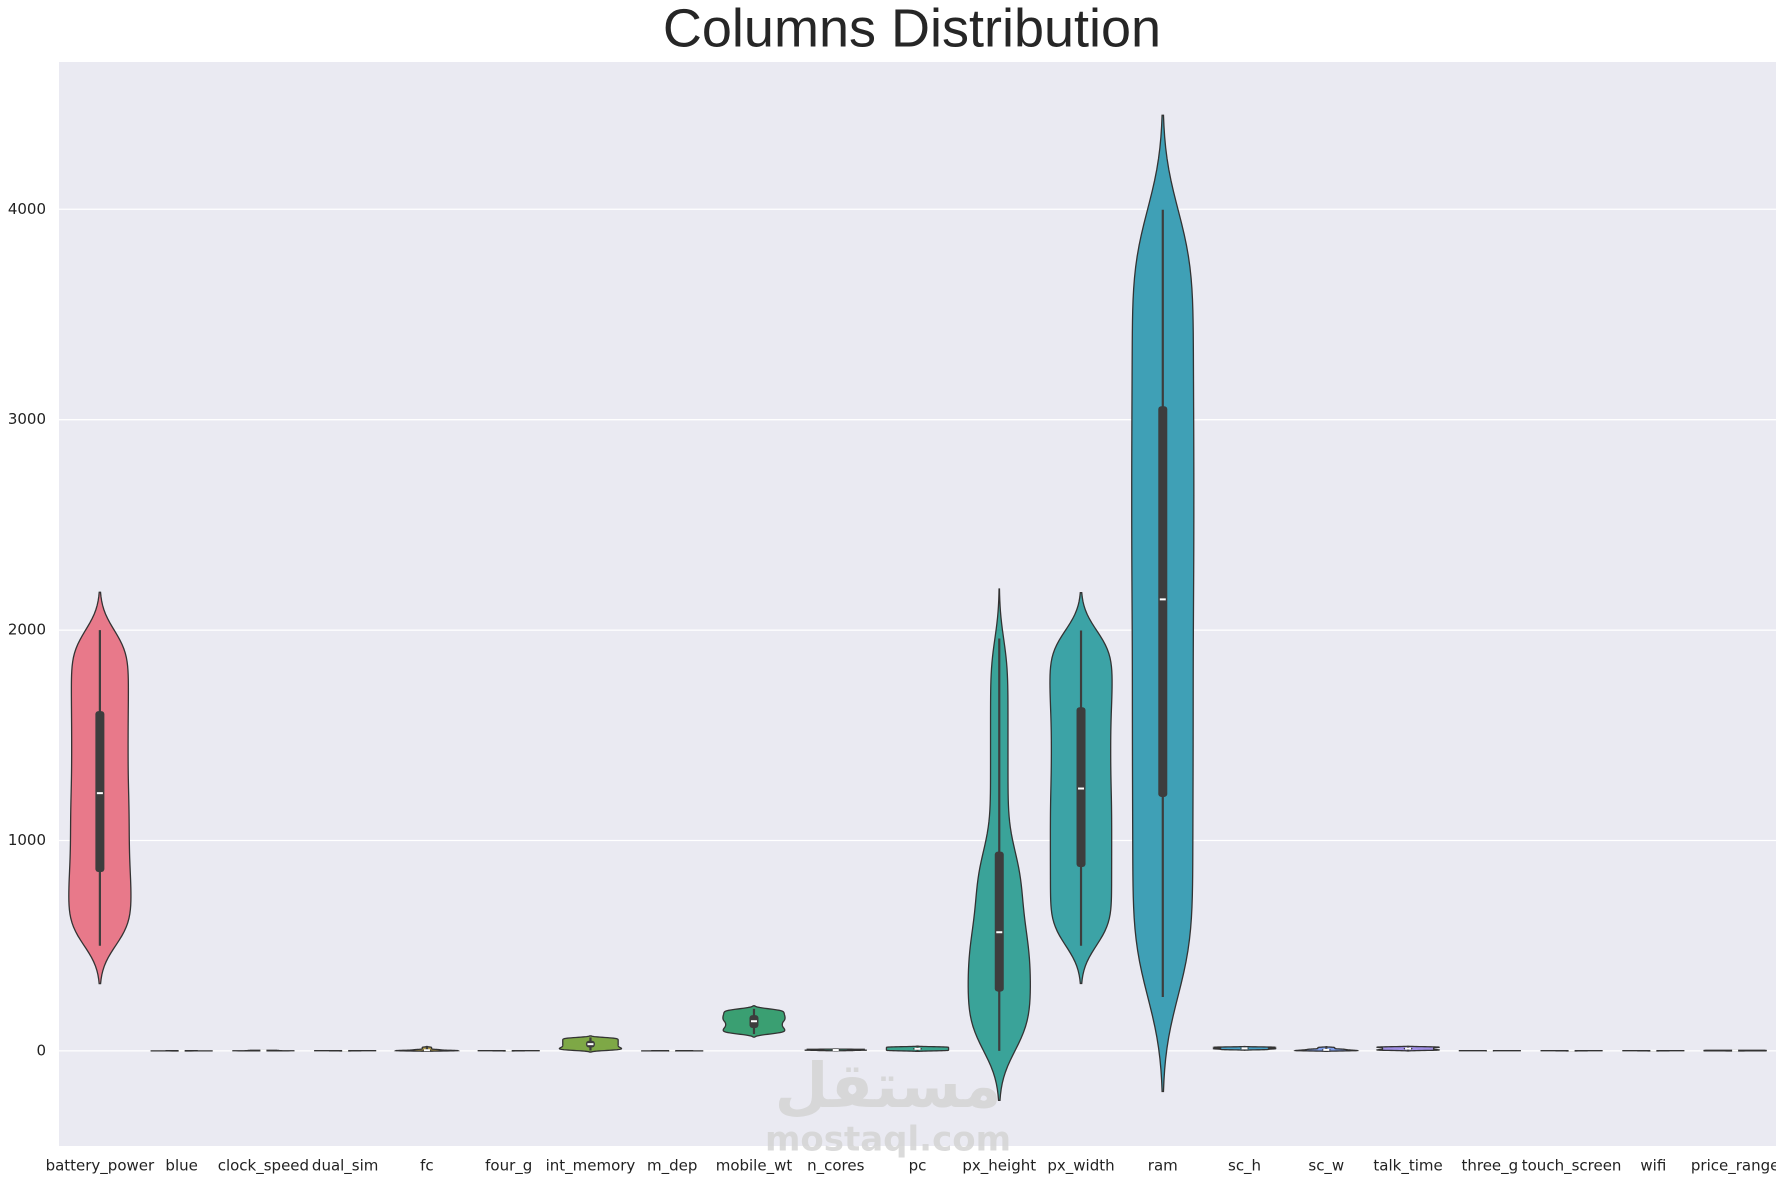 The image size is (1776, 1184). What do you see at coordinates (100, 1166) in the screenshot?
I see `x-tick-label: battery_power` at bounding box center [100, 1166].